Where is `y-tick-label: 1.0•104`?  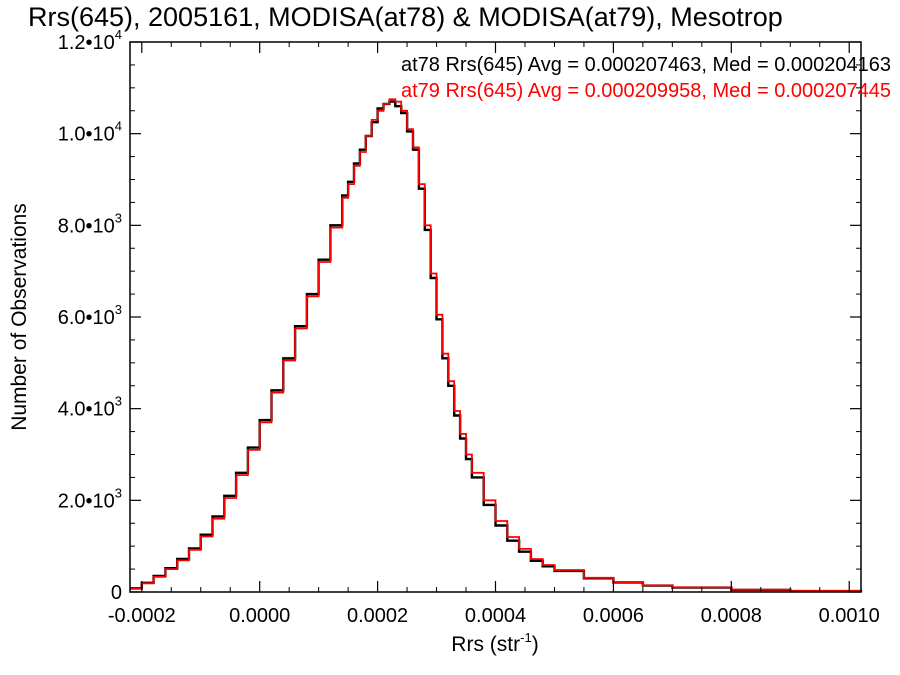
y-tick-label: 1.0•104 is located at coordinates (90, 132).